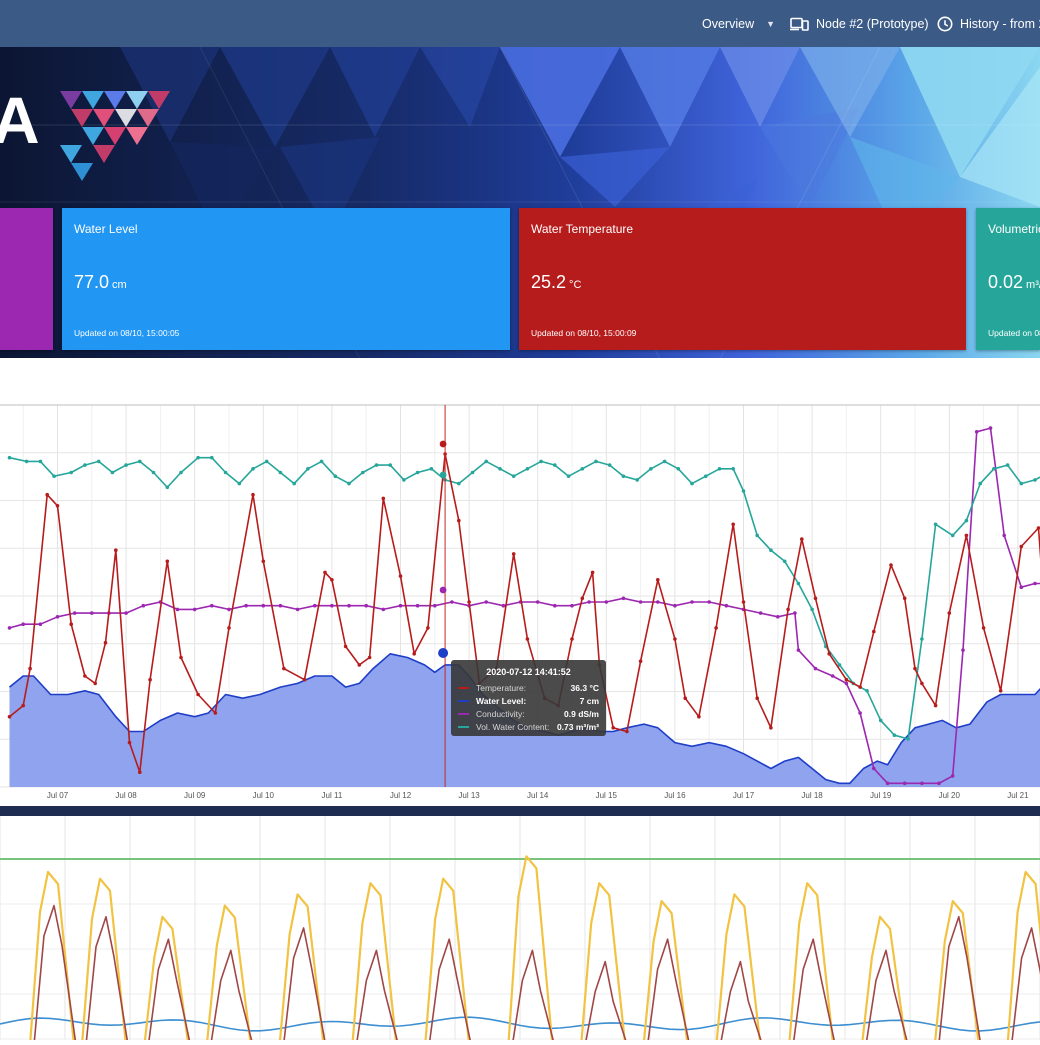 The image size is (1040, 1045). I want to click on tooltip-value: 36.3 °C, so click(585, 688).